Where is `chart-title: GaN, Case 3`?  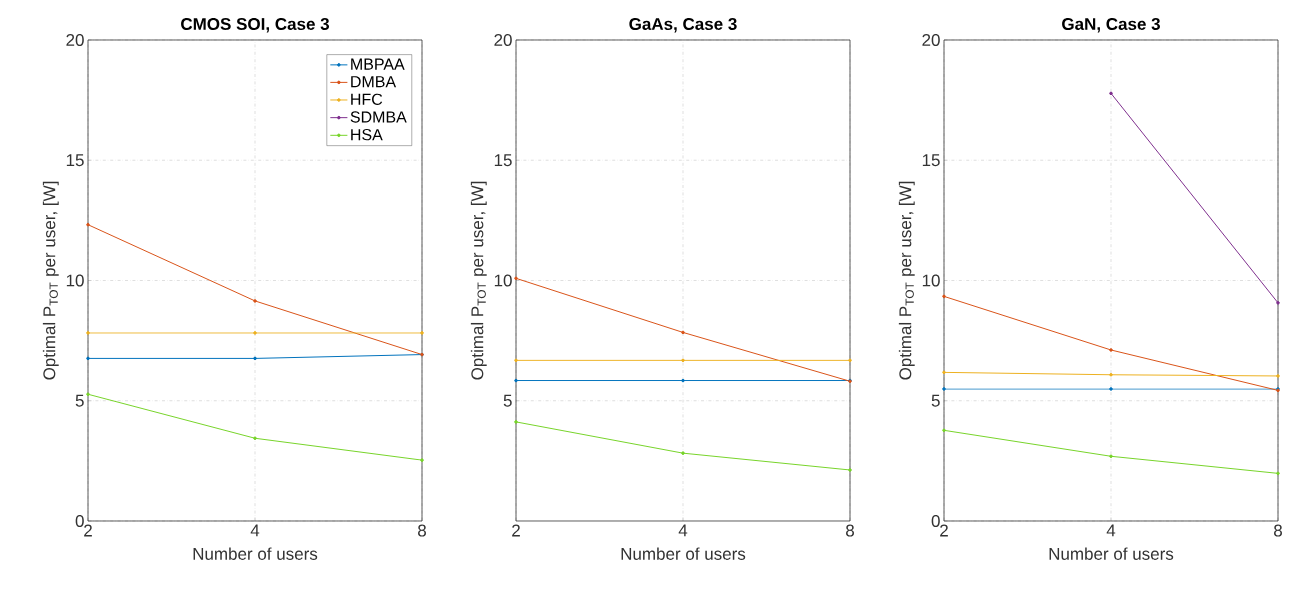
chart-title: GaN, Case 3 is located at coordinates (1111, 25).